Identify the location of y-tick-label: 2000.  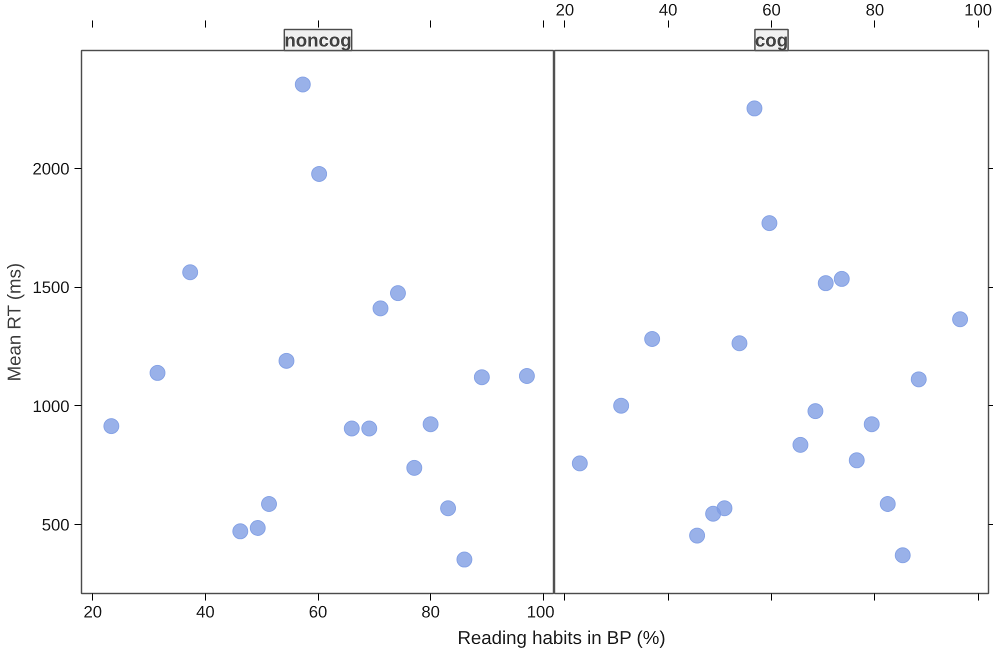
(51, 169).